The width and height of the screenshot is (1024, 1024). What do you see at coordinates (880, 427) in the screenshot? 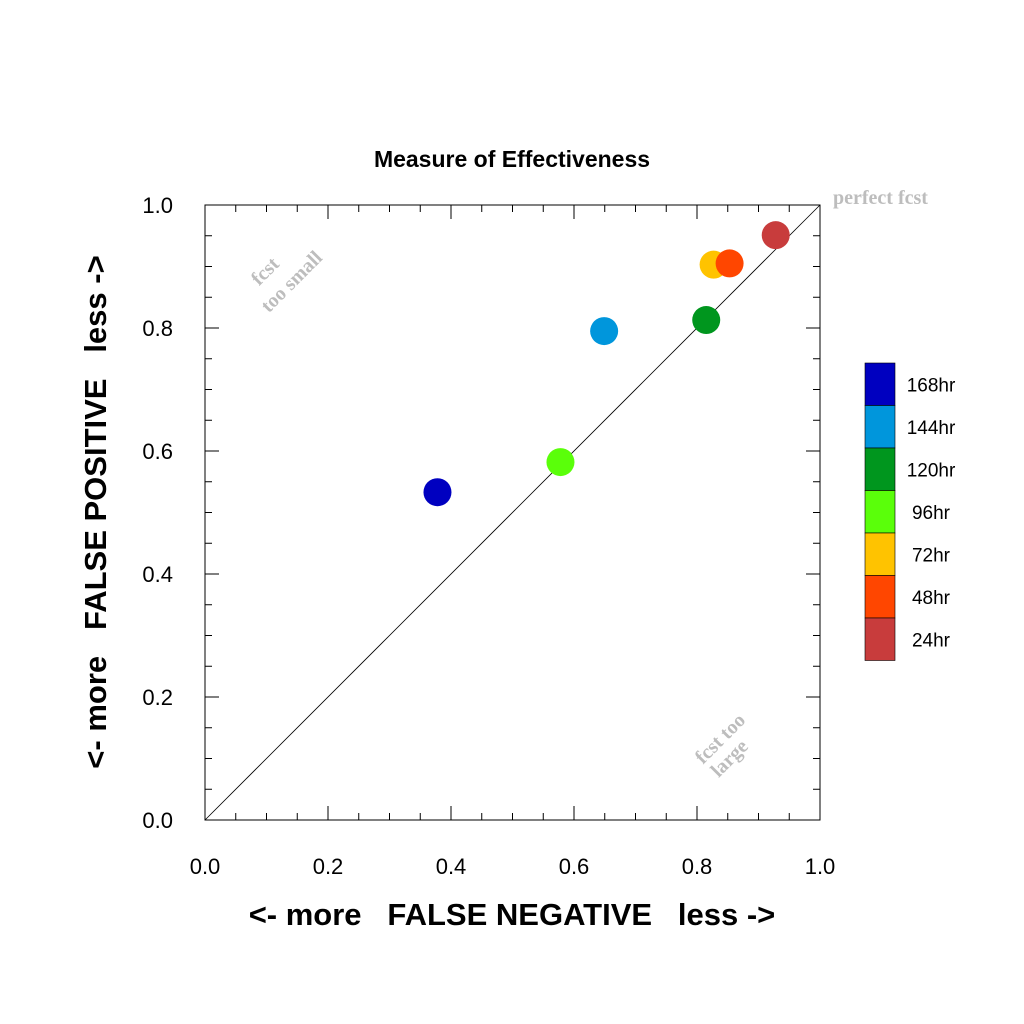
I see `legend-swatch-144hr` at bounding box center [880, 427].